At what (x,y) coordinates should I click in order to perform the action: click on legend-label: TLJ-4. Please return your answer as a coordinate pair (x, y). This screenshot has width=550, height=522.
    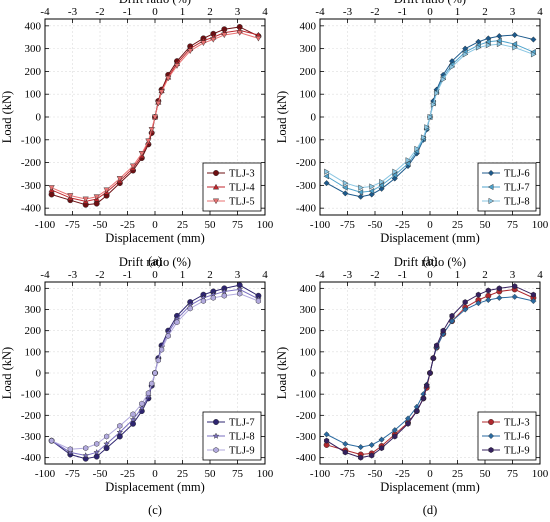
    Looking at the image, I should click on (242, 188).